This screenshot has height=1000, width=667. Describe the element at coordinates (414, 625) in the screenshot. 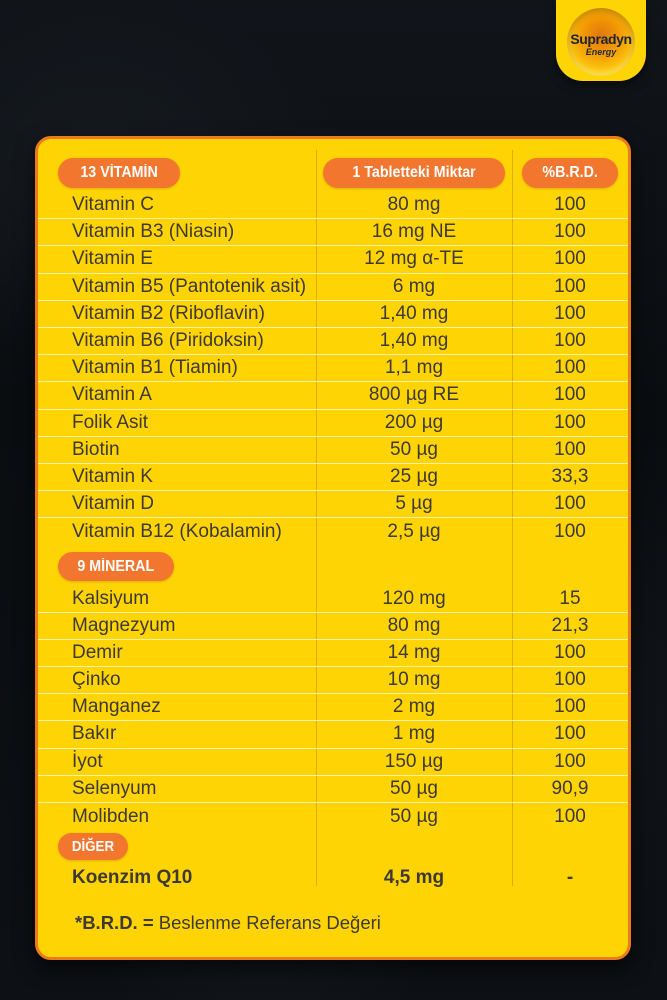

I see `nutrient-amount: 80 mg` at that location.